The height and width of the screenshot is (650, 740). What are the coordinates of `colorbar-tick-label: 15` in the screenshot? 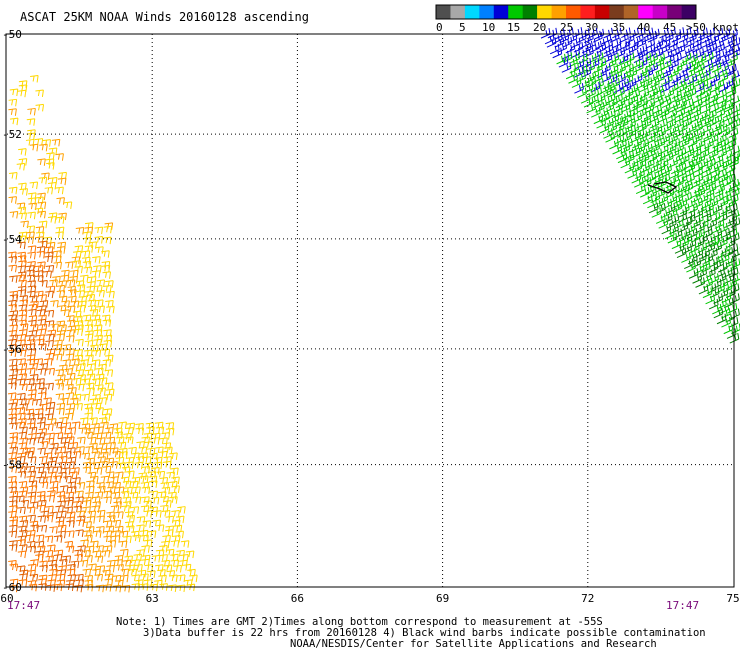 It's located at (513, 27).